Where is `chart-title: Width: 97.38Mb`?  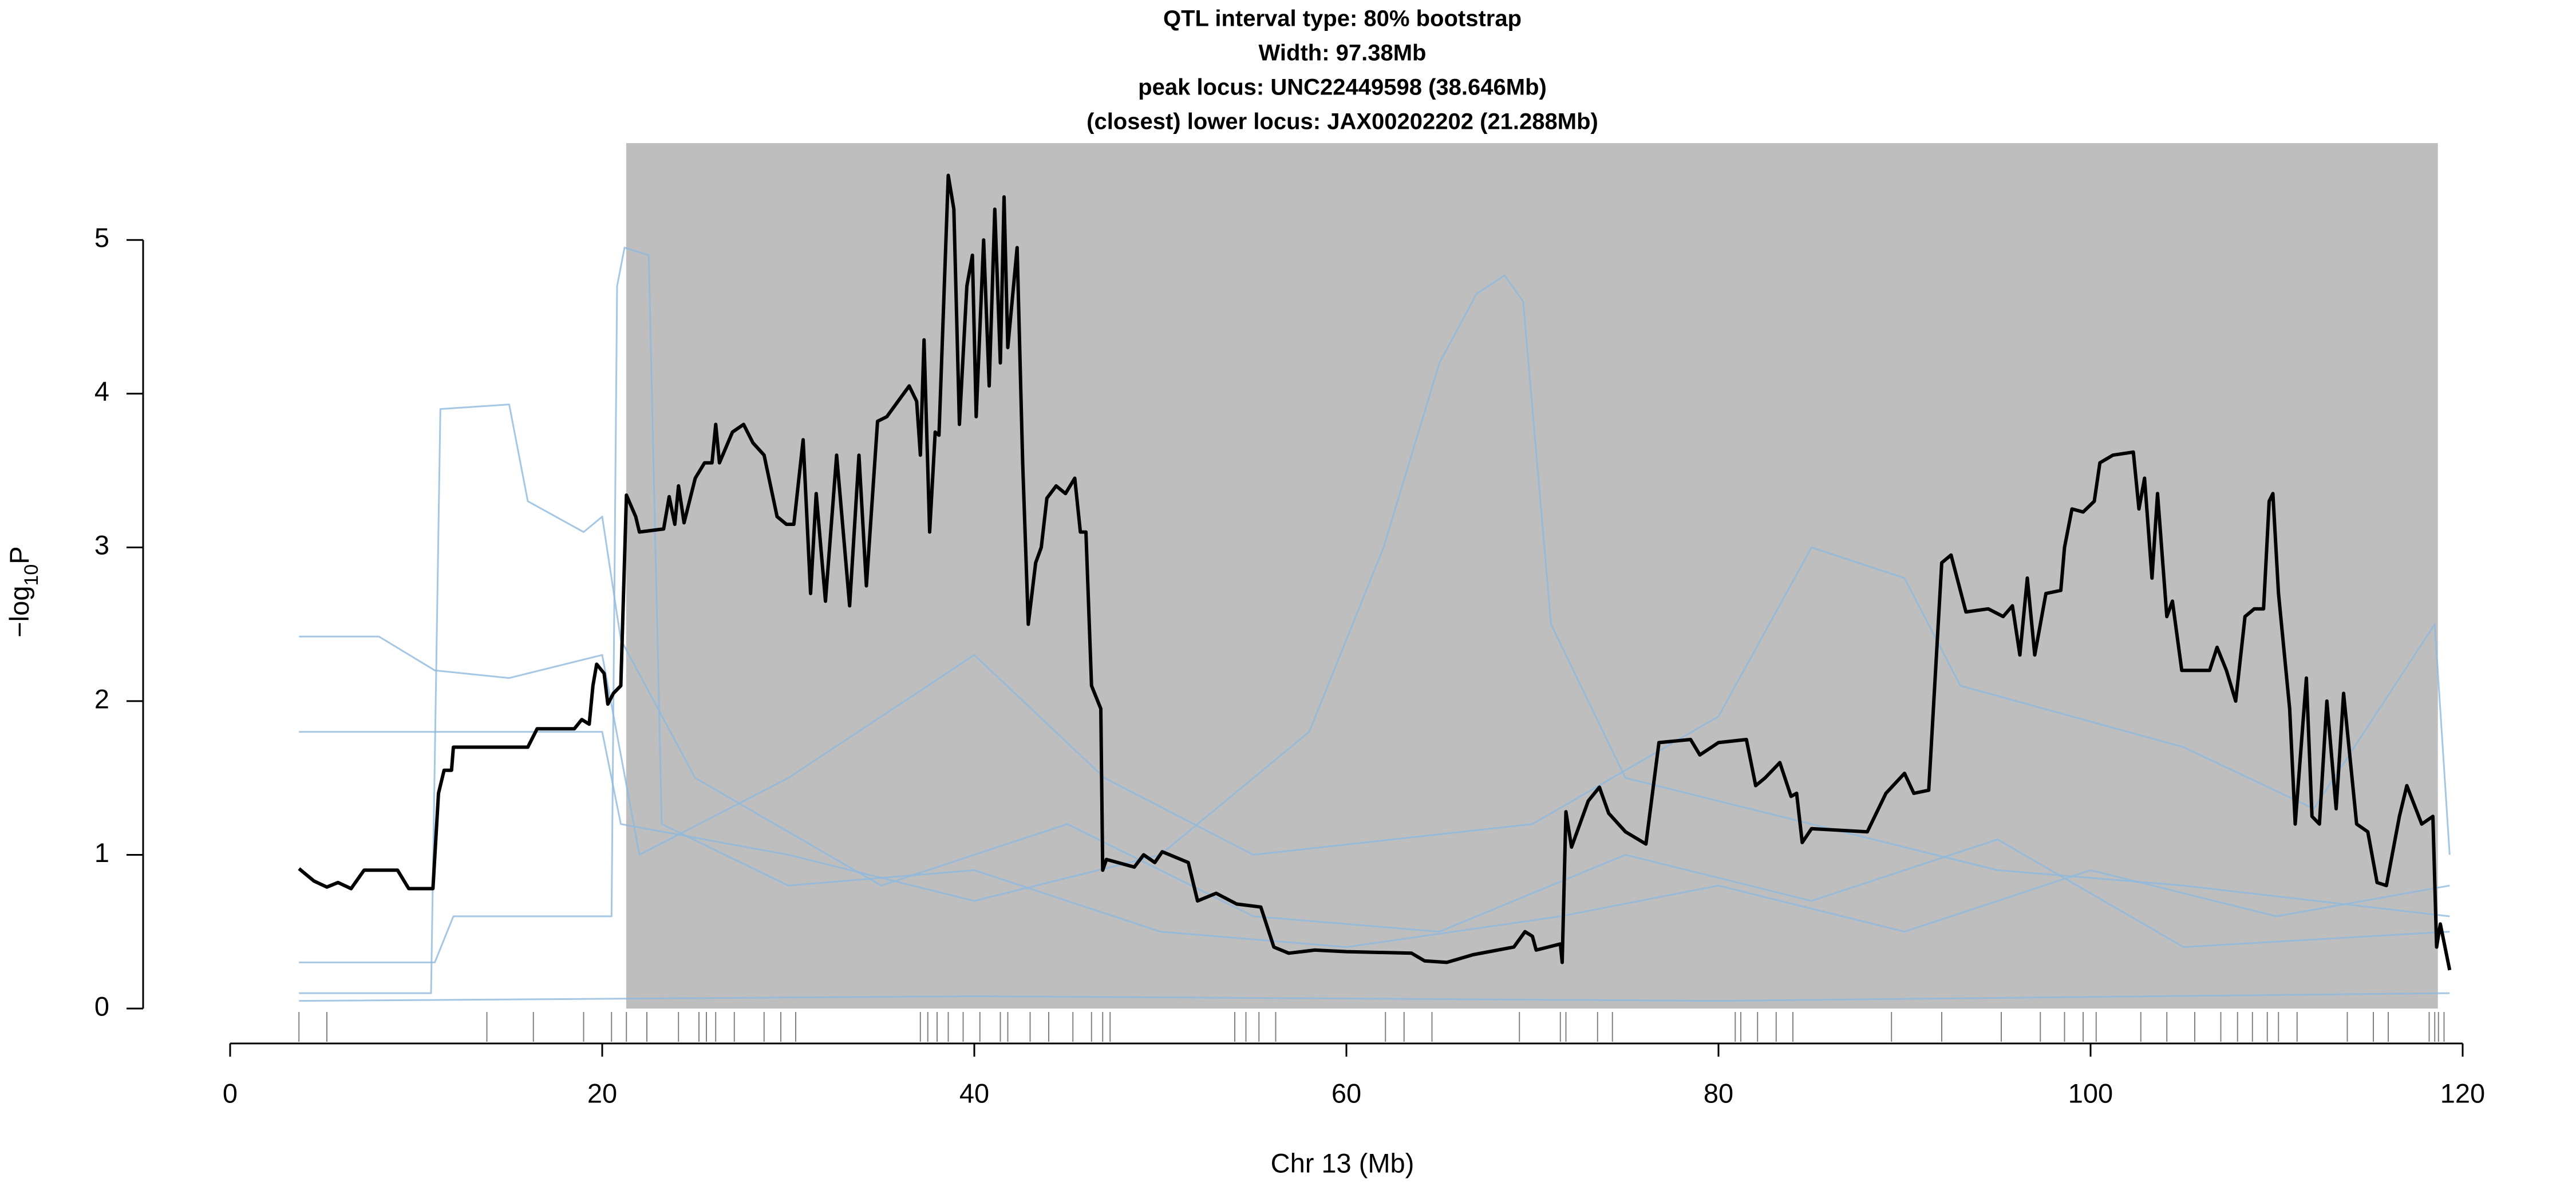
chart-title: Width: 97.38Mb is located at coordinates (1343, 53).